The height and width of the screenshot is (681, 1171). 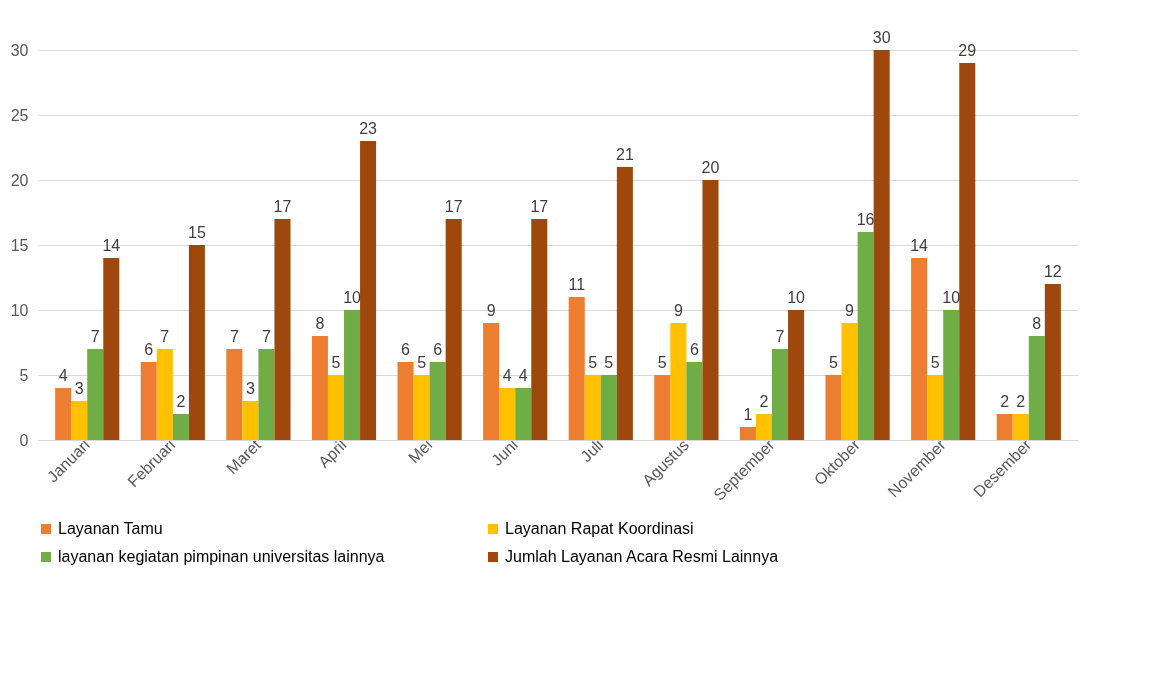 What do you see at coordinates (592, 451) in the screenshot?
I see `x-tick-label: Juli` at bounding box center [592, 451].